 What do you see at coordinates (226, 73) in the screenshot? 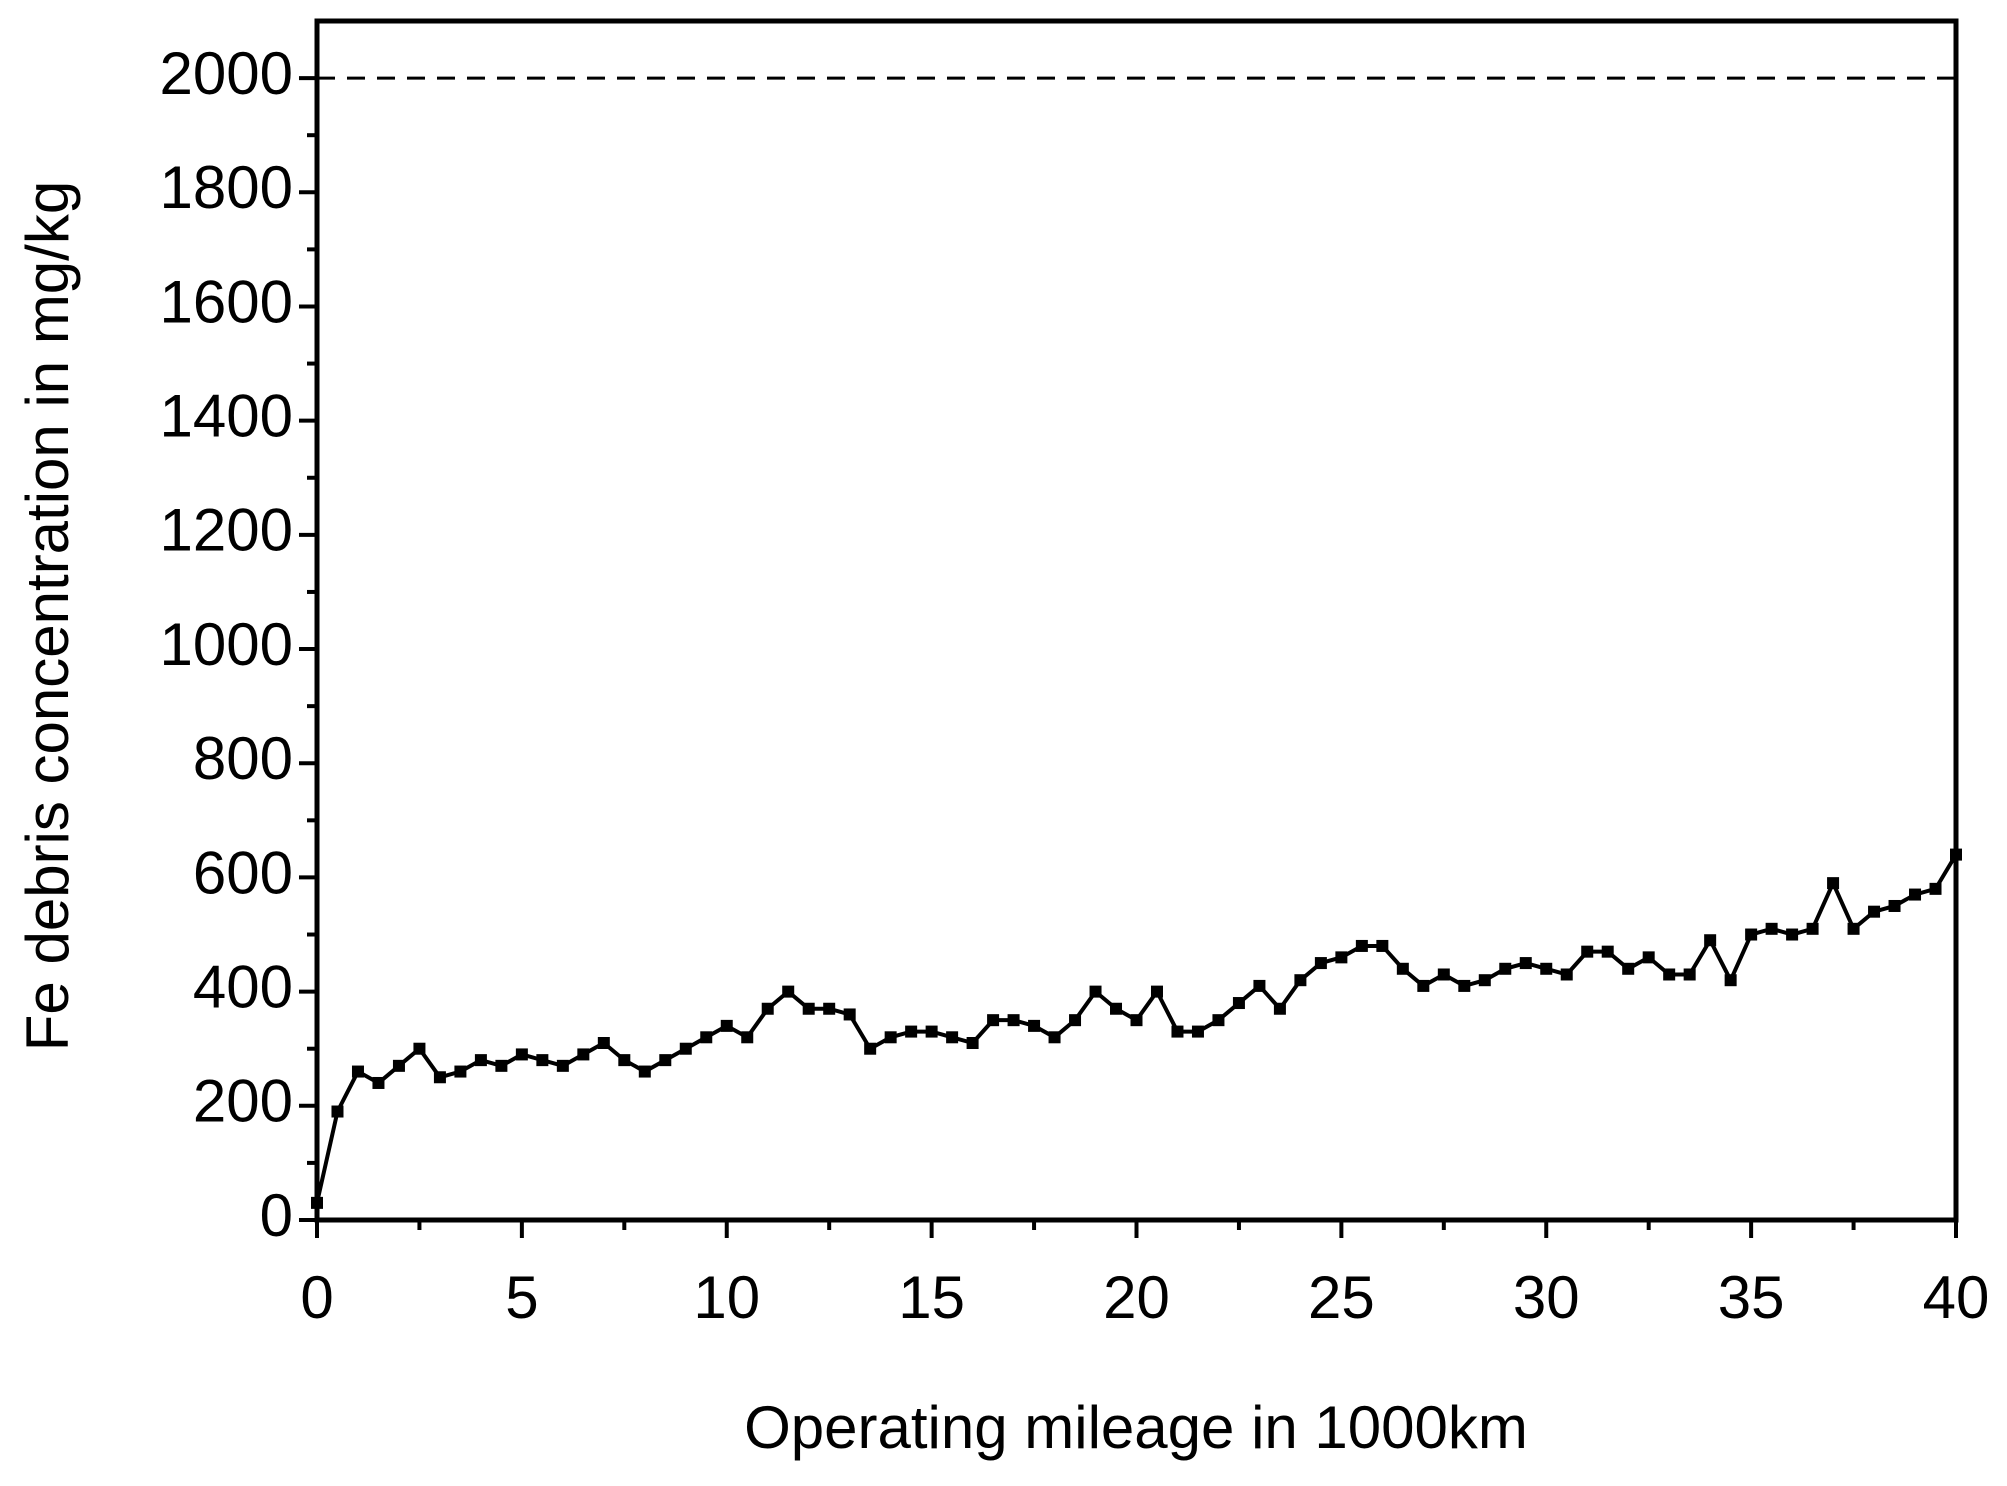
I see `y-tick-label: 2000` at bounding box center [226, 73].